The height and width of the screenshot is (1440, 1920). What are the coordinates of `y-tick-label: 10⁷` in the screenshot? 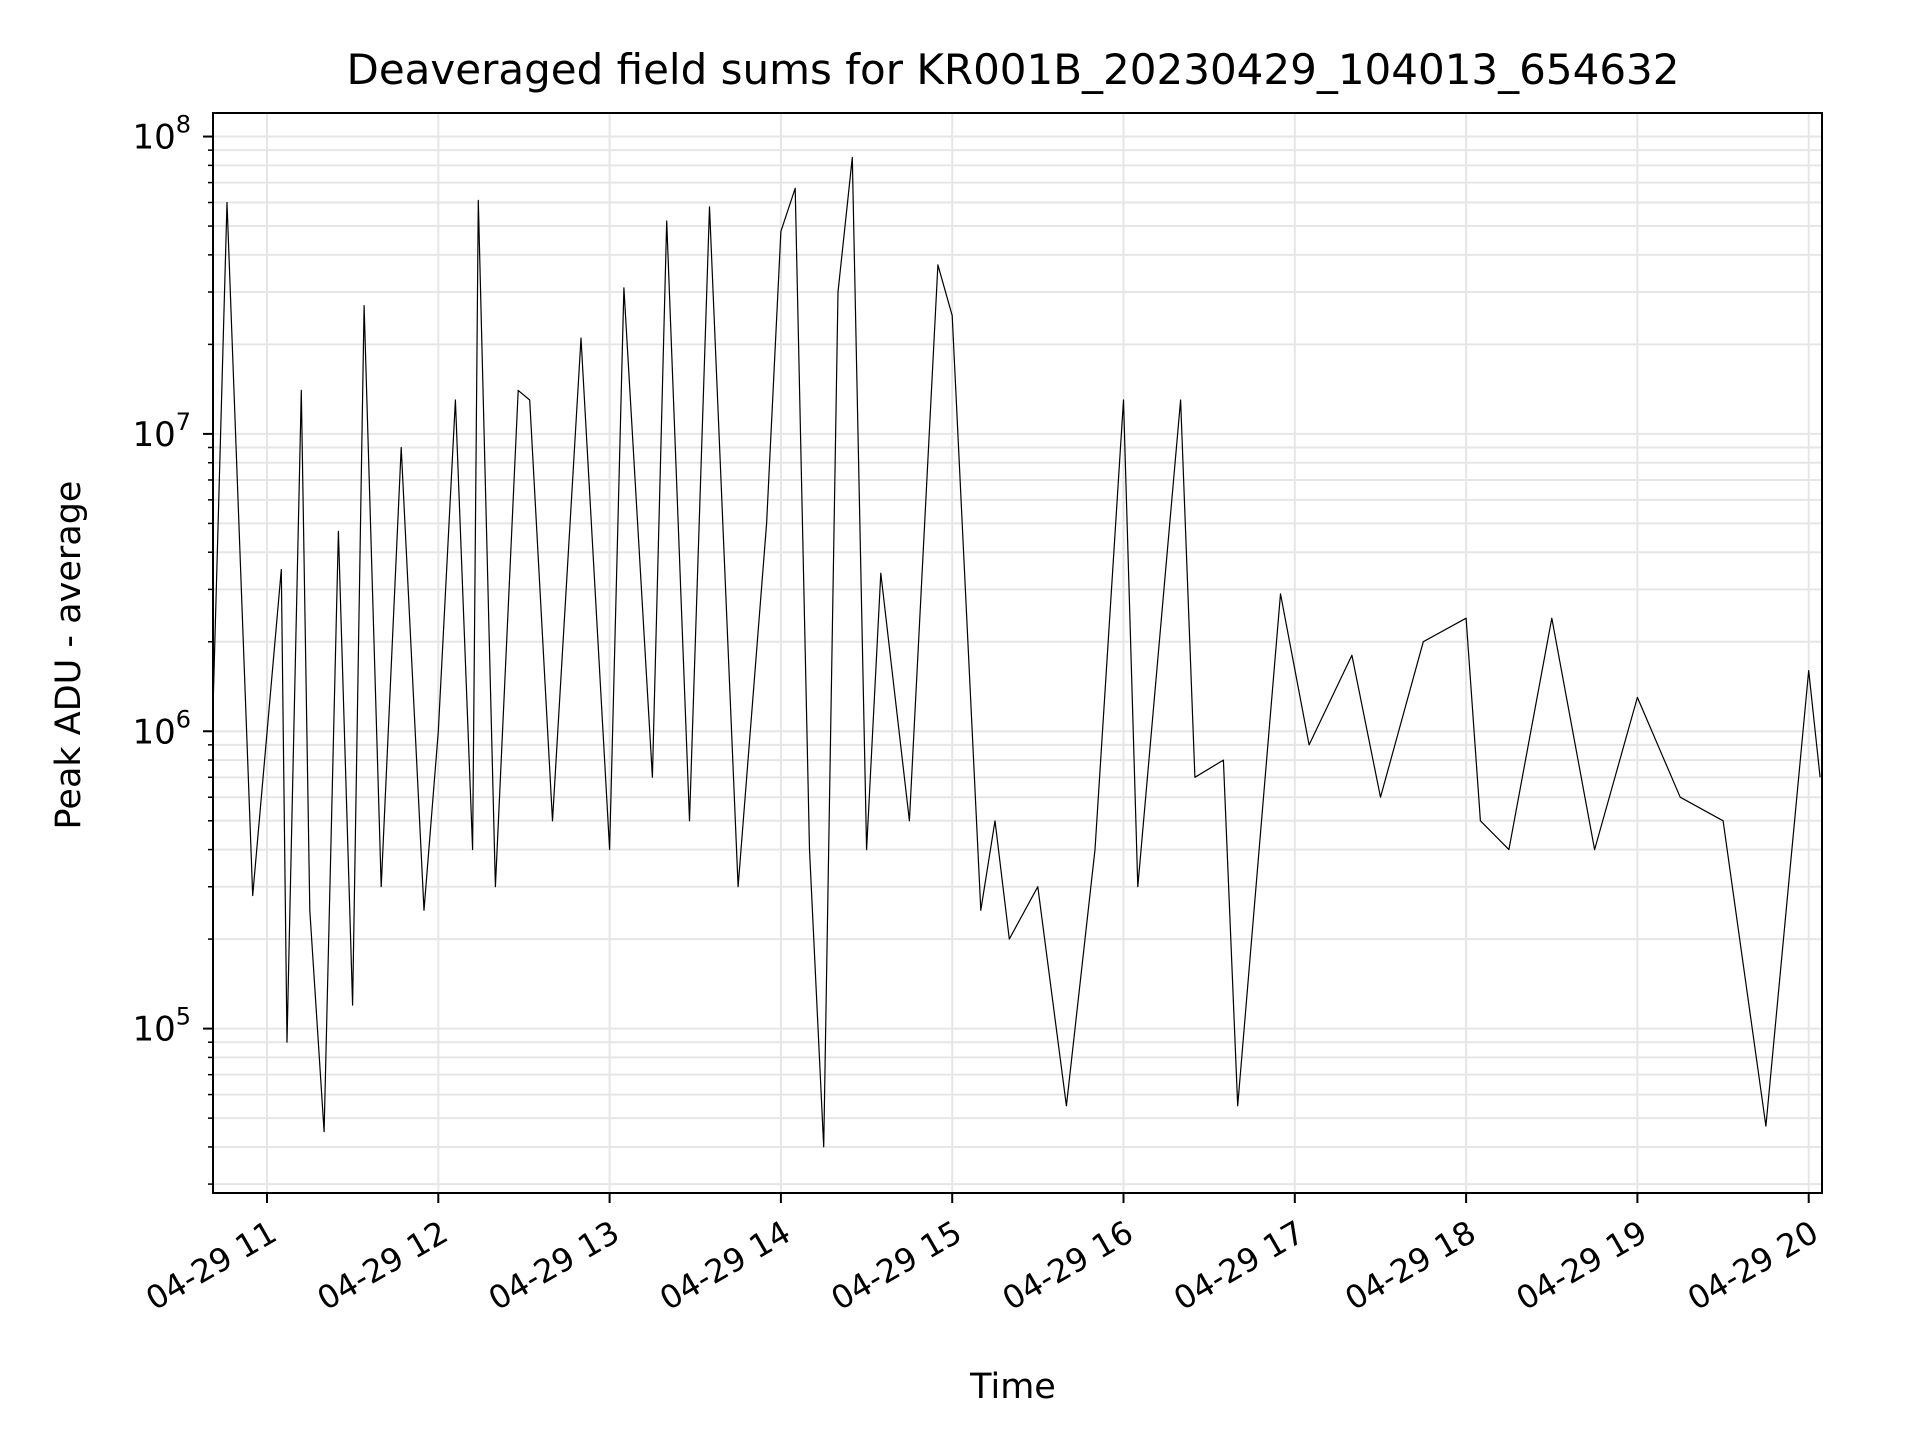 It's located at (161, 431).